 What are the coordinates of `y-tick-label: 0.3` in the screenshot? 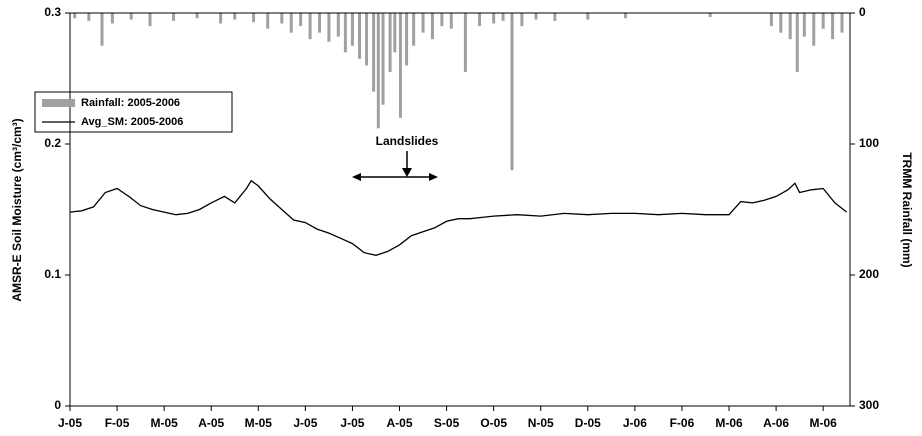 It's located at (52, 12).